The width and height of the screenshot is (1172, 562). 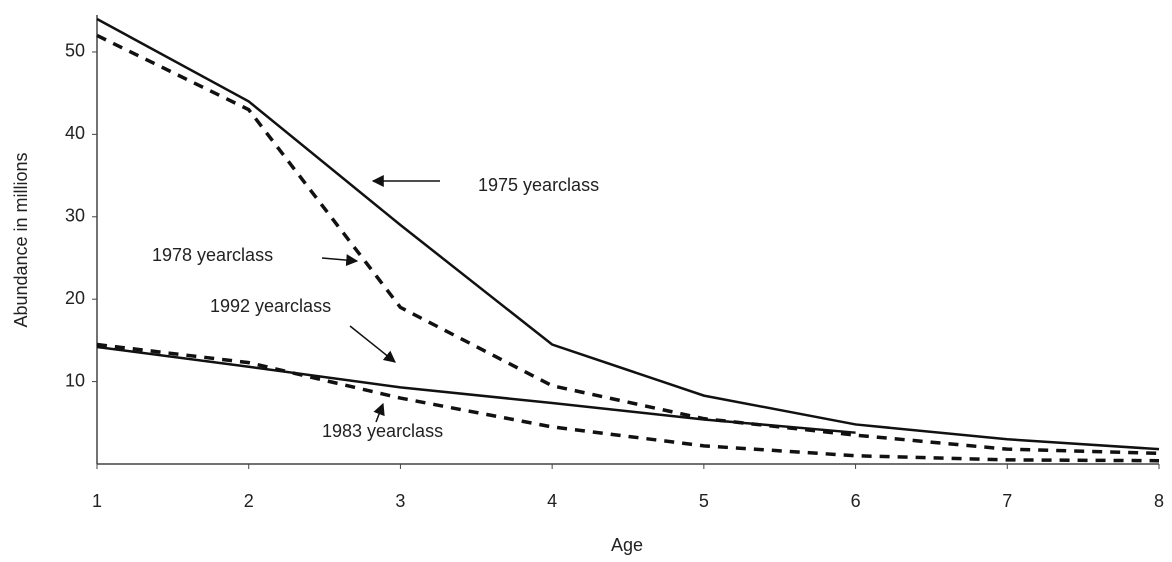 What do you see at coordinates (400, 501) in the screenshot?
I see `x-tick-label: 3` at bounding box center [400, 501].